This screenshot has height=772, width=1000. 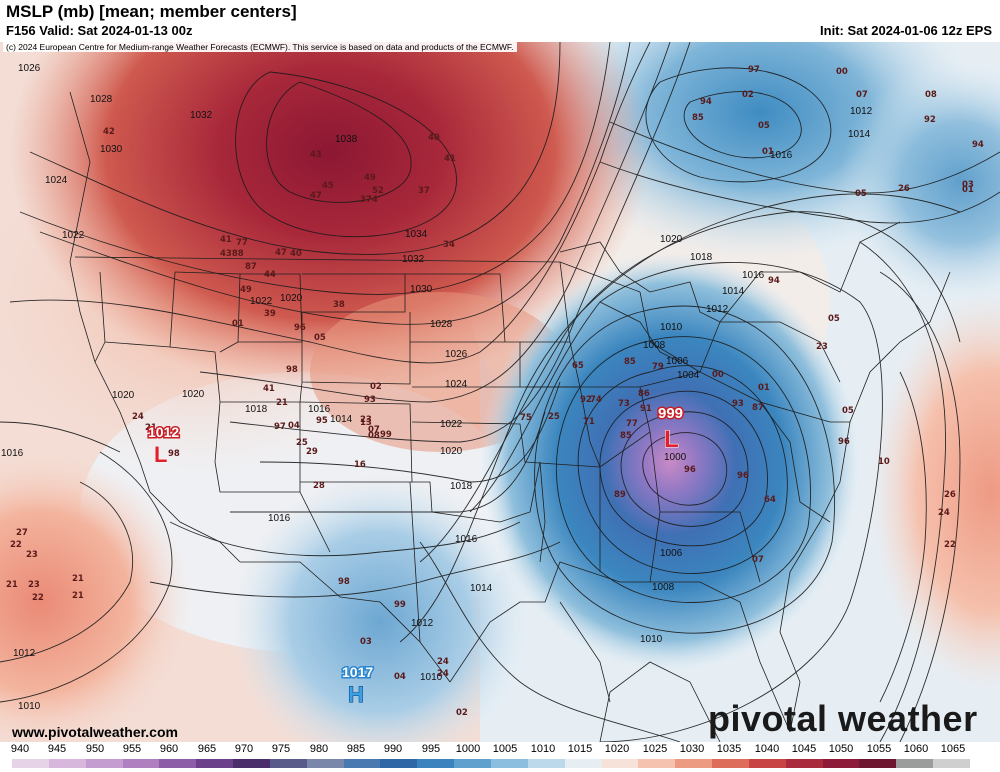 I want to click on isobar-label: 1022, so click(x=451, y=424).